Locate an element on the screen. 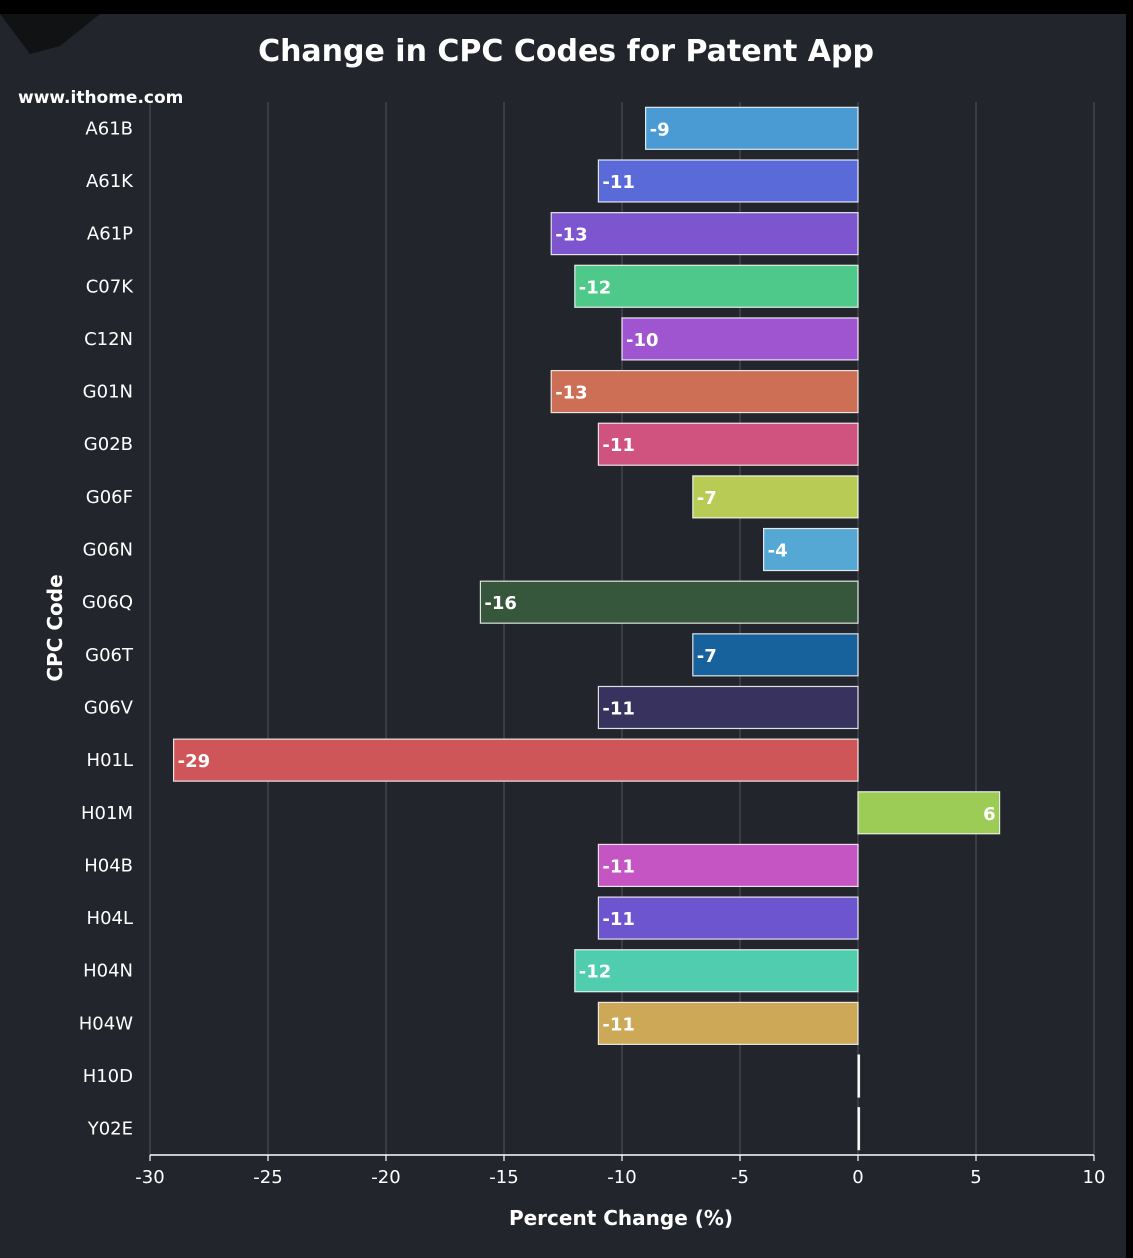 The width and height of the screenshot is (1133, 1258). x-tick-label: -15 is located at coordinates (503, 1177).